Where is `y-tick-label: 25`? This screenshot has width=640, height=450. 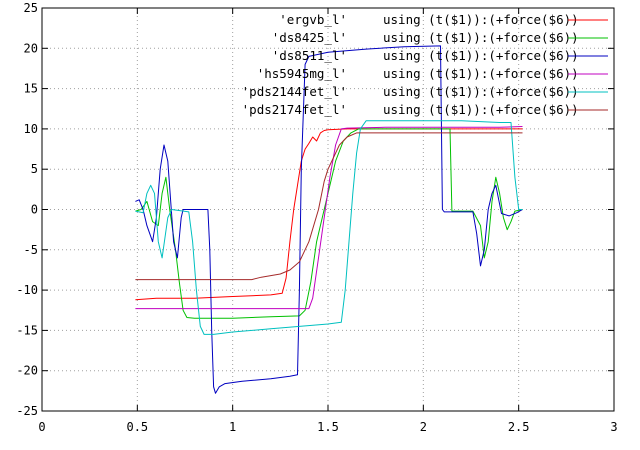 y-tick-label: 25 is located at coordinates (31, 8).